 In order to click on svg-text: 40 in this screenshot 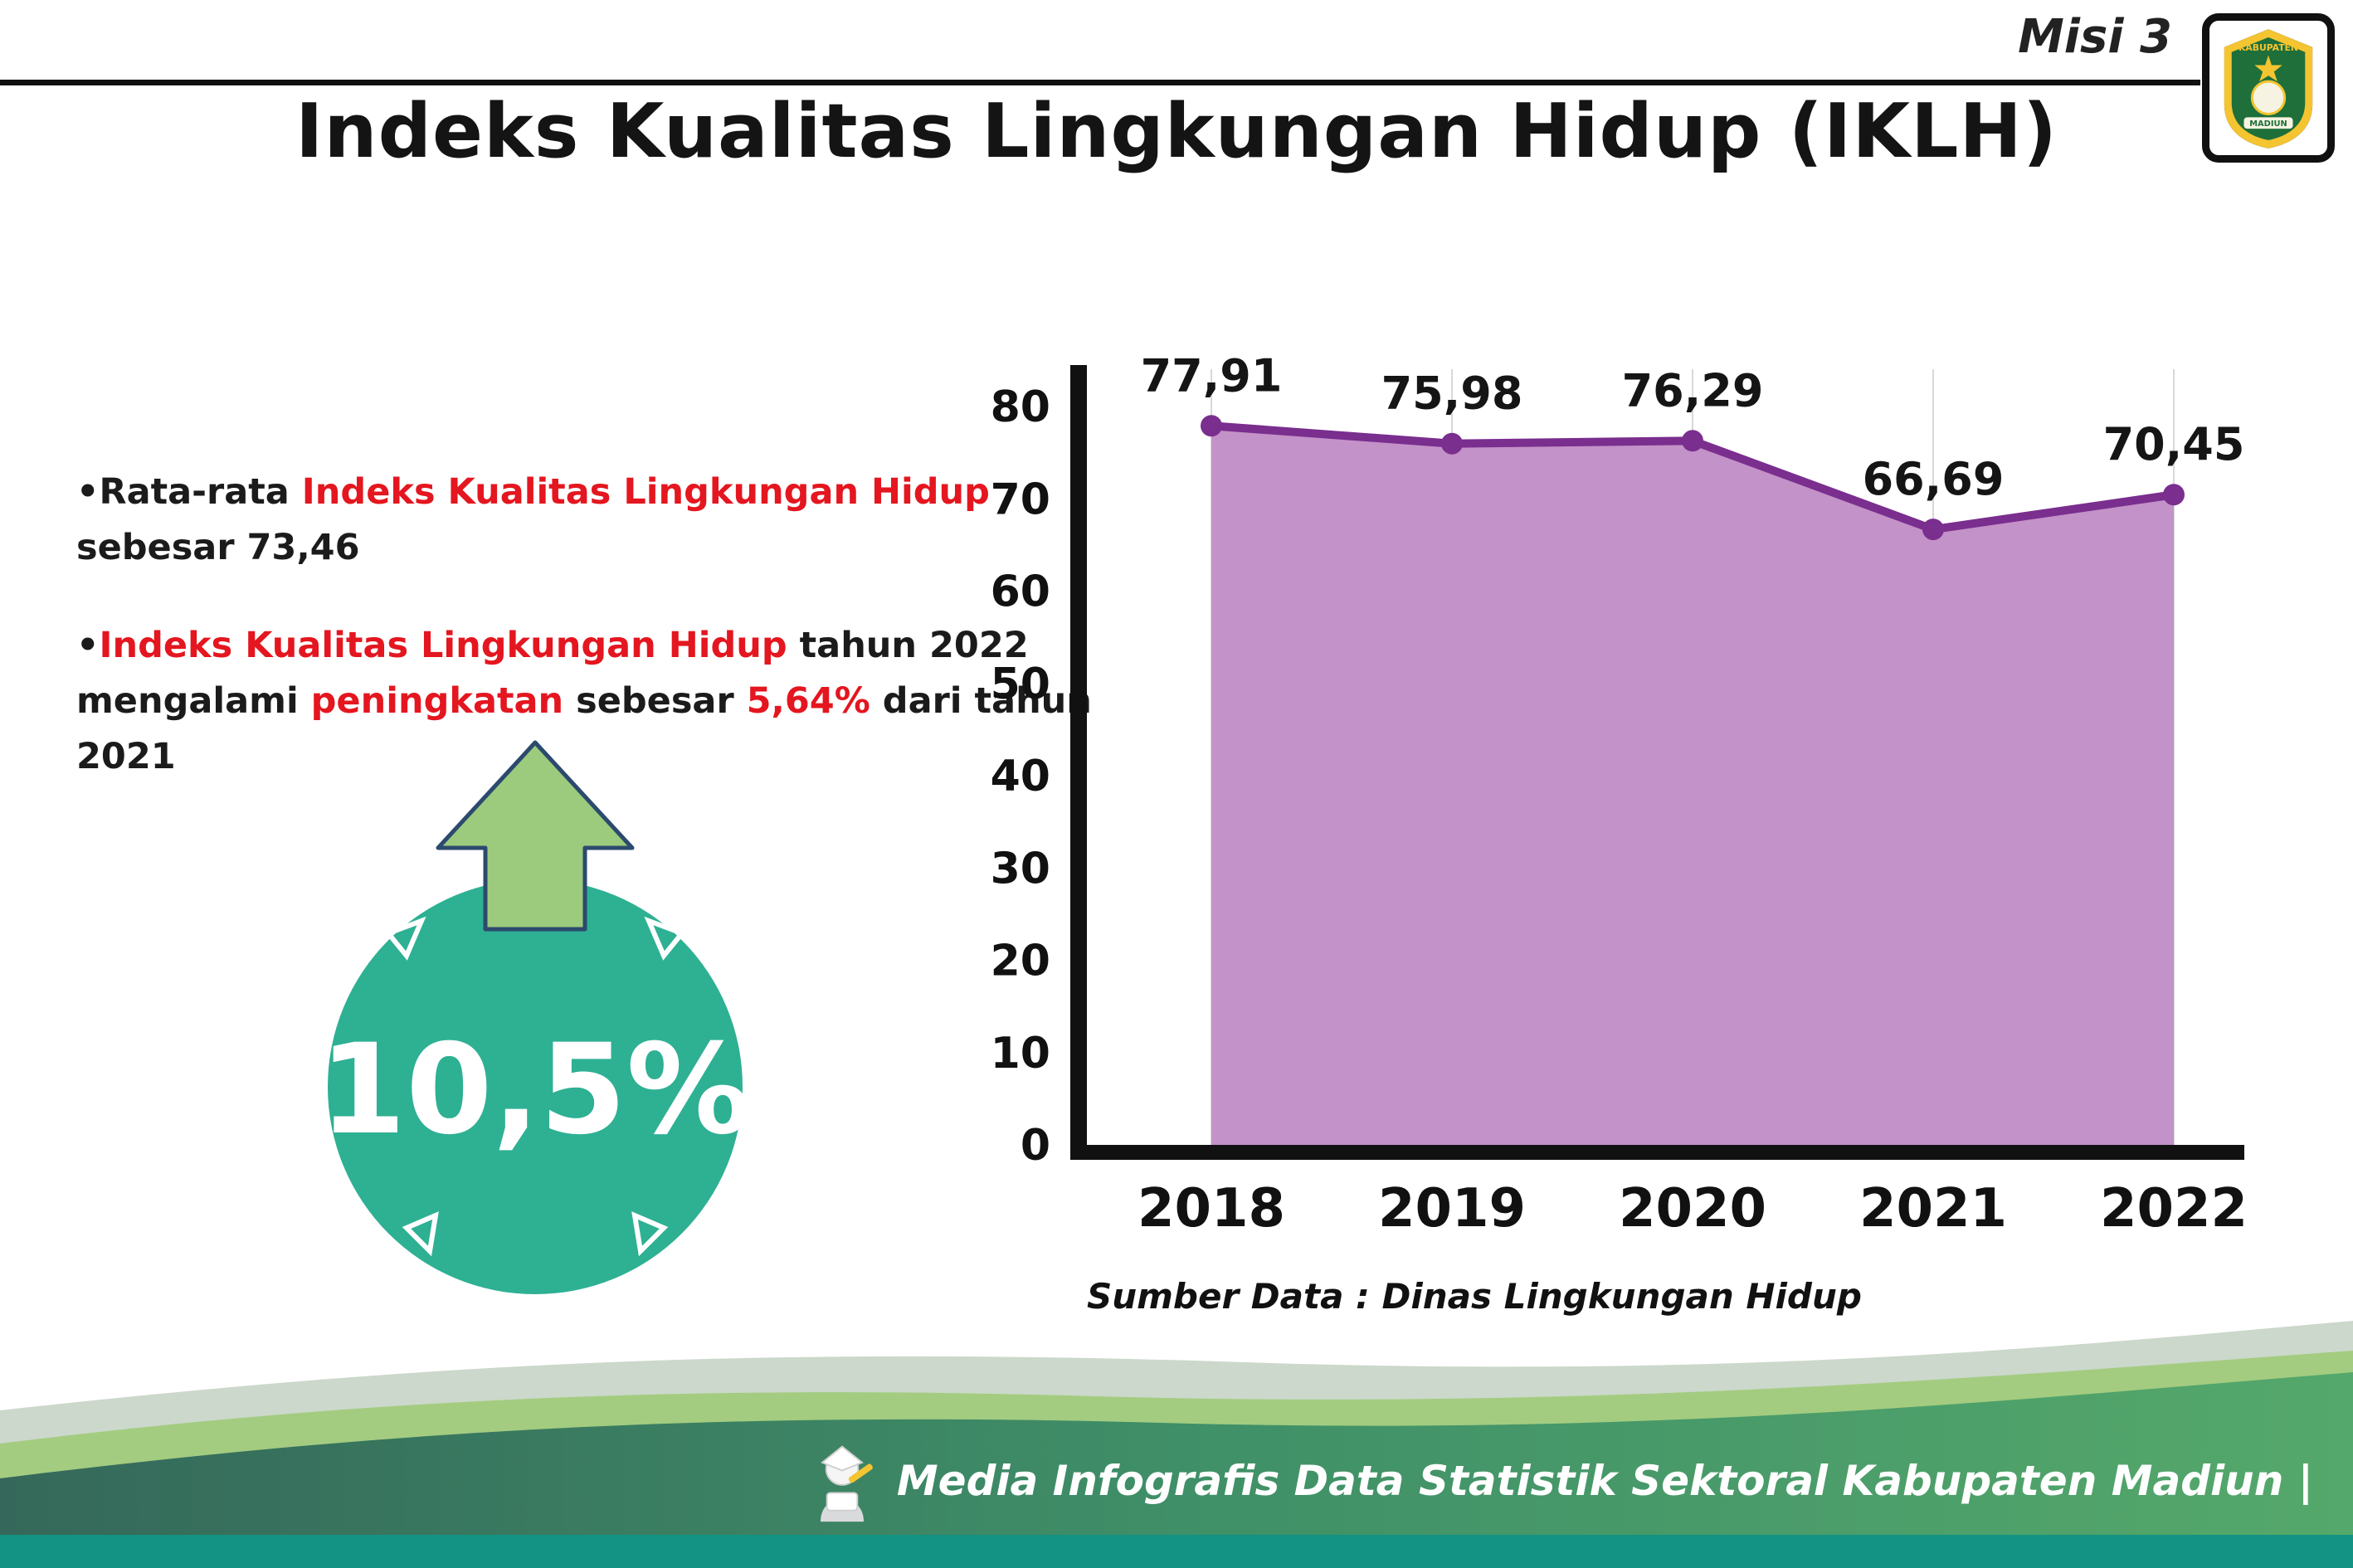, I will do `click(1020, 776)`.